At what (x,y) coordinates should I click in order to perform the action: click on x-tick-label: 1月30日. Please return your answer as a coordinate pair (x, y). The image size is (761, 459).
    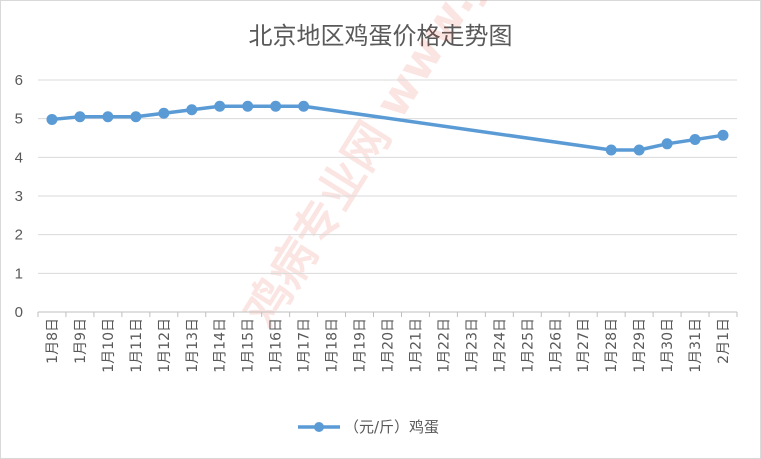
    Looking at the image, I should click on (668, 345).